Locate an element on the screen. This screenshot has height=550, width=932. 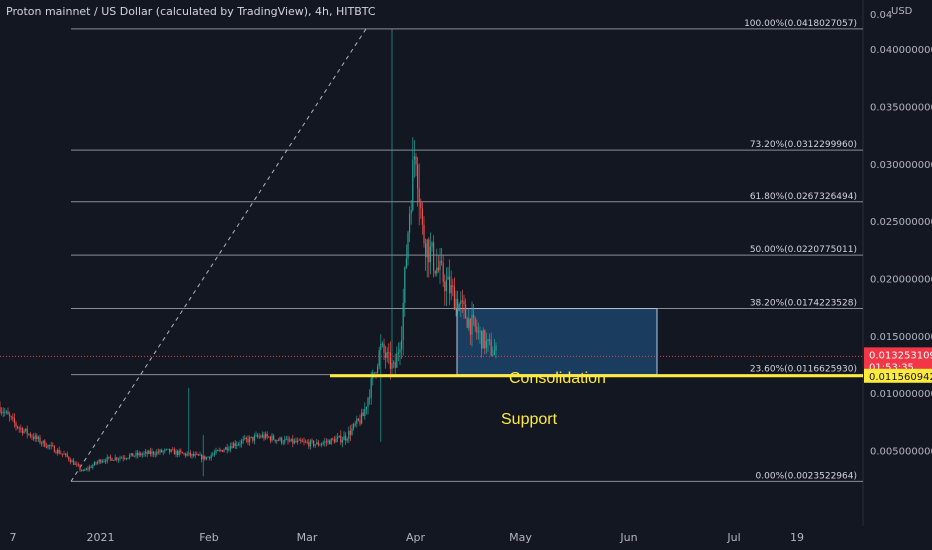
x-tick-label: May is located at coordinates (520, 537).